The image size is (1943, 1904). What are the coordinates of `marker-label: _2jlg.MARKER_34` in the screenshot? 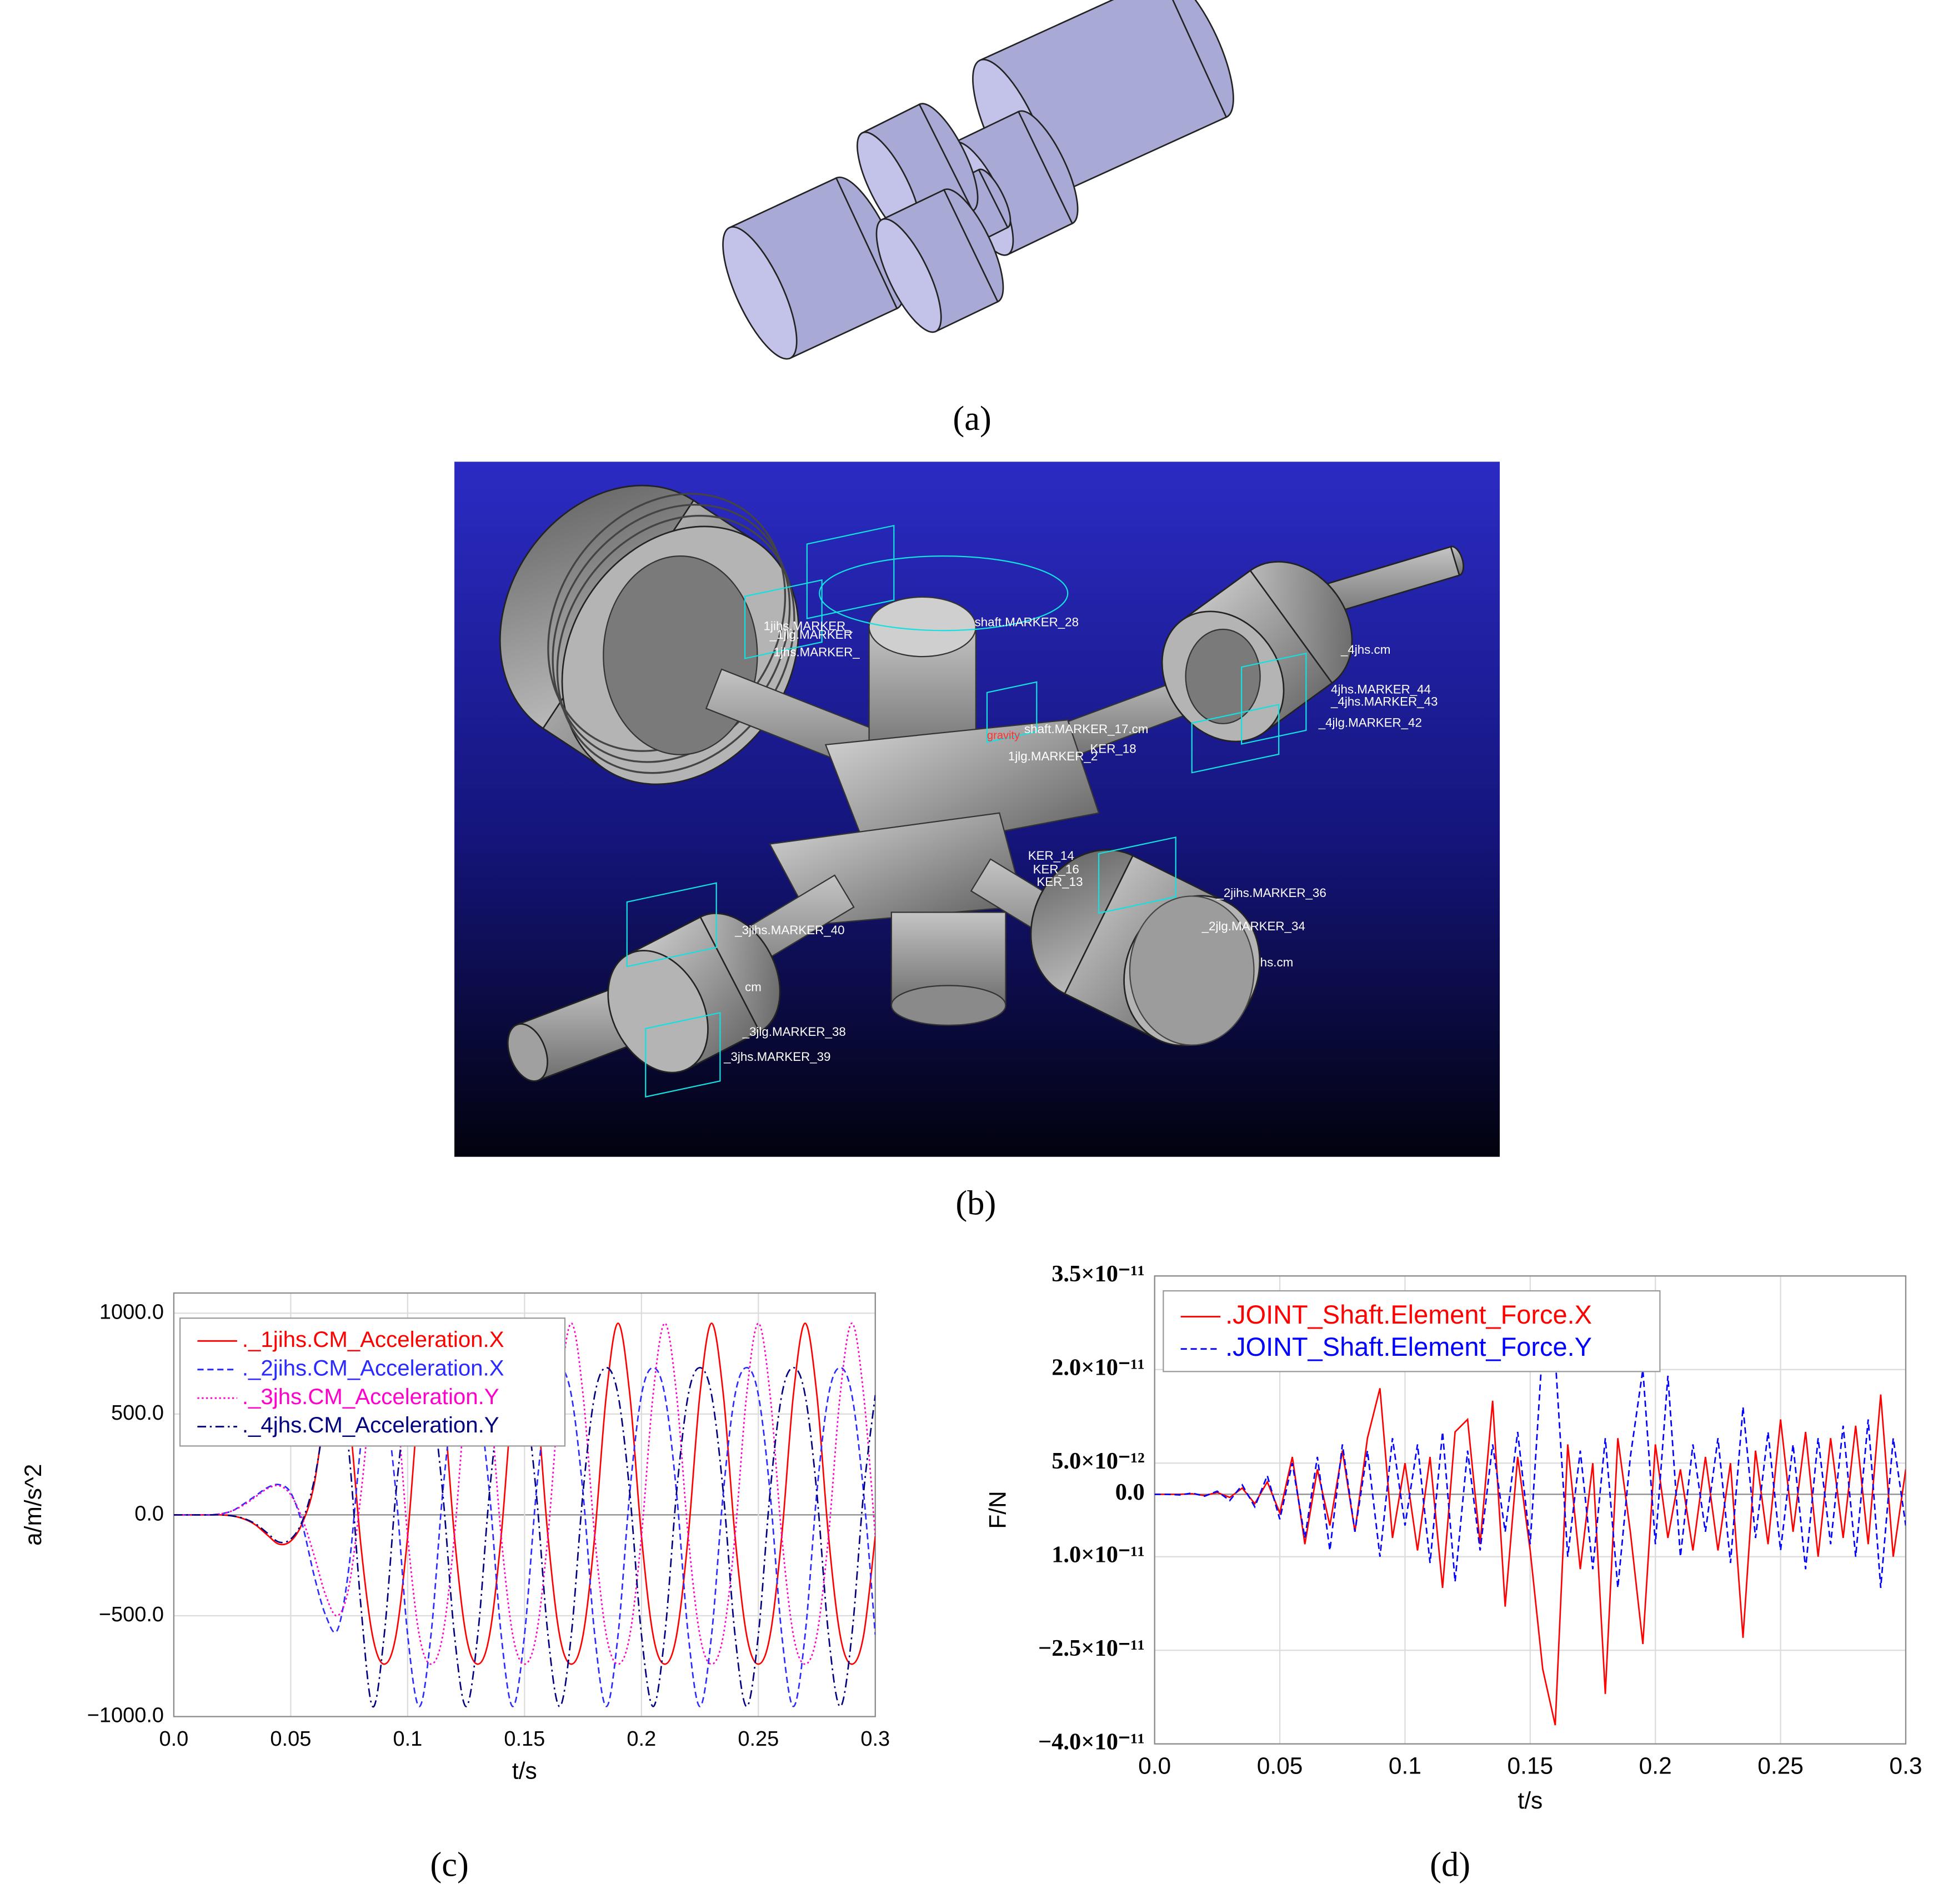 It's located at (1253, 926).